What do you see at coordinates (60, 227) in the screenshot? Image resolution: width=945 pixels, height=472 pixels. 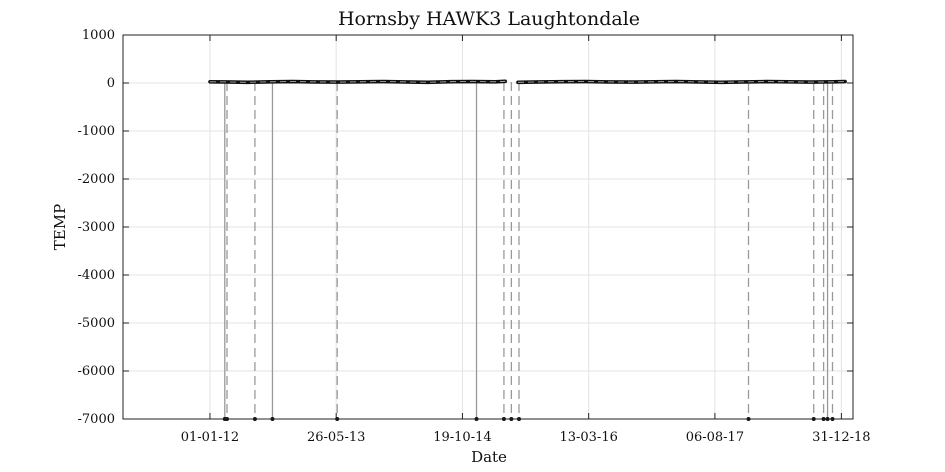 I see `y-axis-label: TEMP` at bounding box center [60, 227].